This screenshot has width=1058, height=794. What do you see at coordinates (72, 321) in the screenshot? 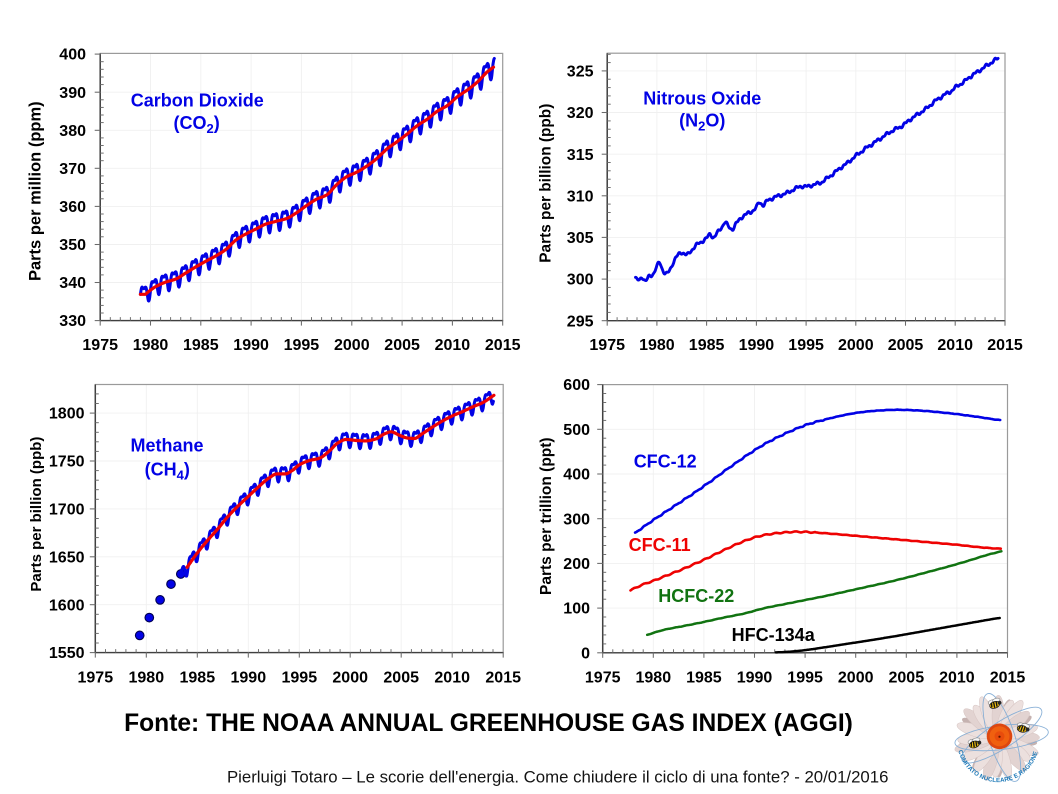
I see `svg-text: 330` at bounding box center [72, 321].